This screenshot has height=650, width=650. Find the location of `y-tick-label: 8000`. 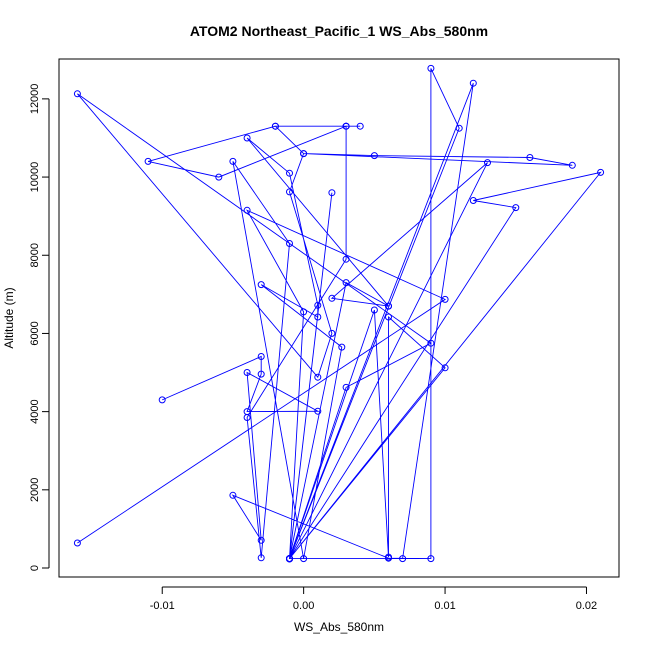

y-tick-label: 8000 is located at coordinates (35, 255).